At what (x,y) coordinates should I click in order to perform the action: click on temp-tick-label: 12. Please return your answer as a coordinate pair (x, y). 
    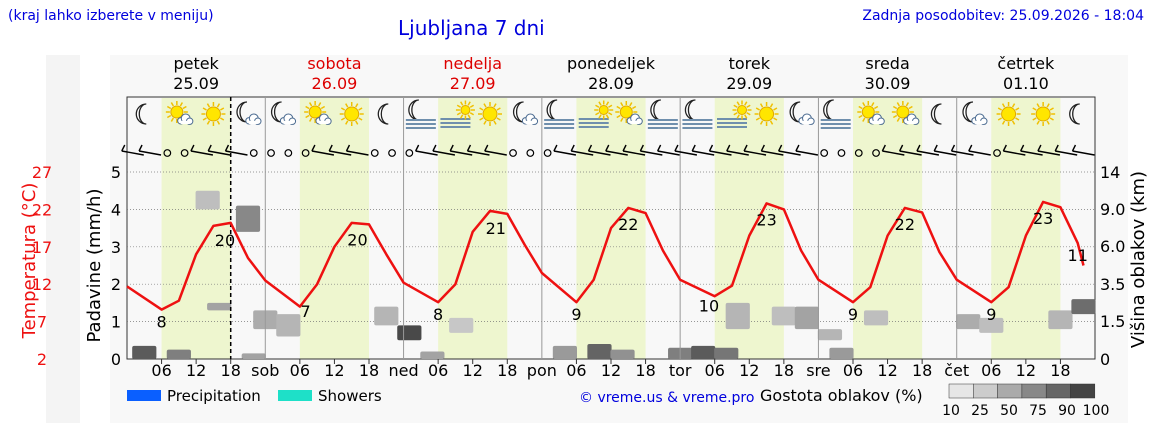
    Looking at the image, I should click on (42, 284).